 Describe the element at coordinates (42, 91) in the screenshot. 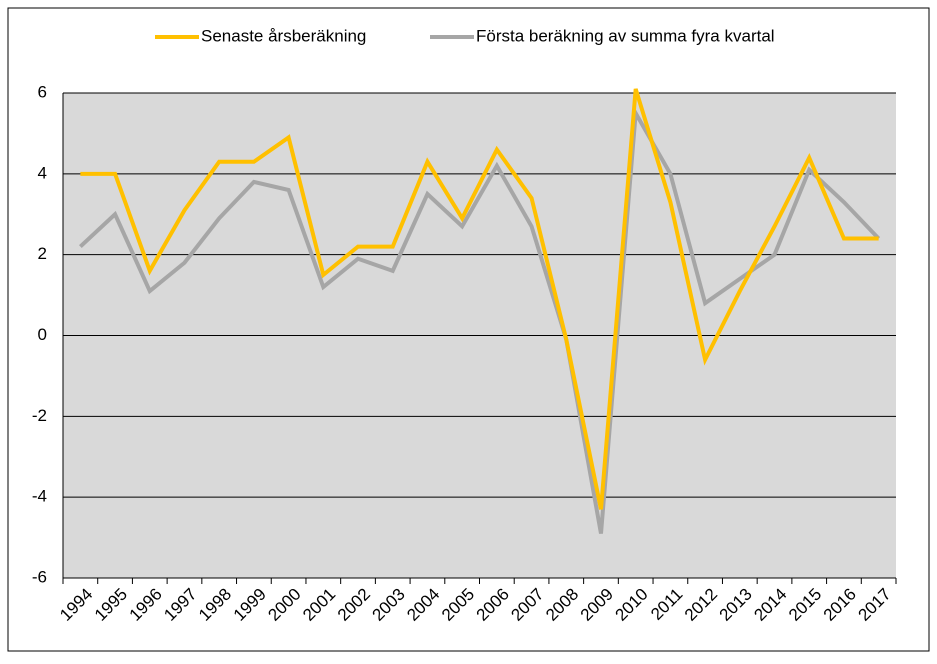

I see `y-tick-label: 6` at that location.